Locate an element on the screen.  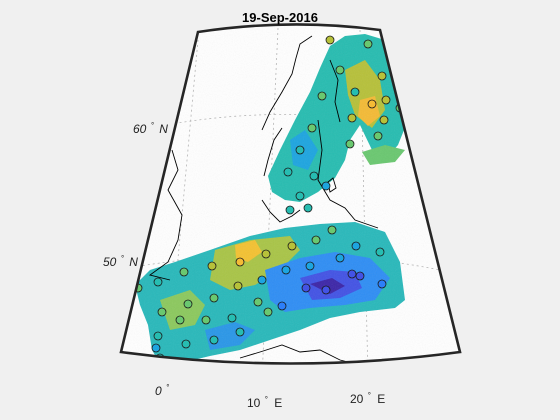
lat-label-50: 50 ° N is located at coordinates (120, 259).